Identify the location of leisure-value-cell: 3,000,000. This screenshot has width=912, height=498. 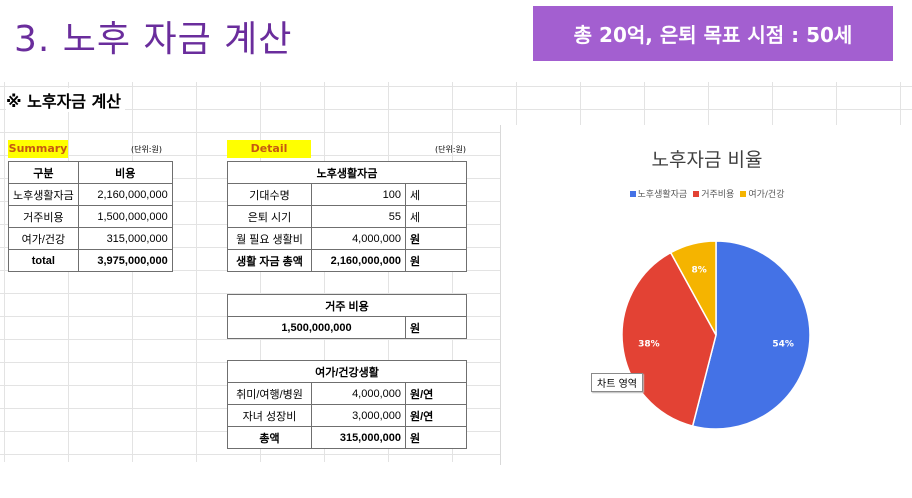
(358, 415).